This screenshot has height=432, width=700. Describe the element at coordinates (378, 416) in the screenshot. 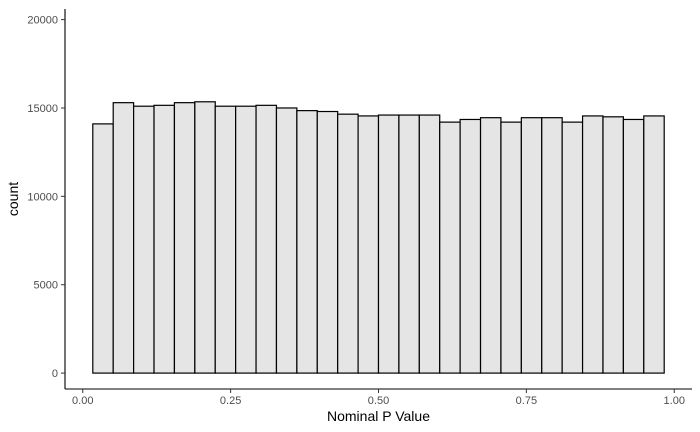

I see `x-axis-title: Nominal P Value` at that location.